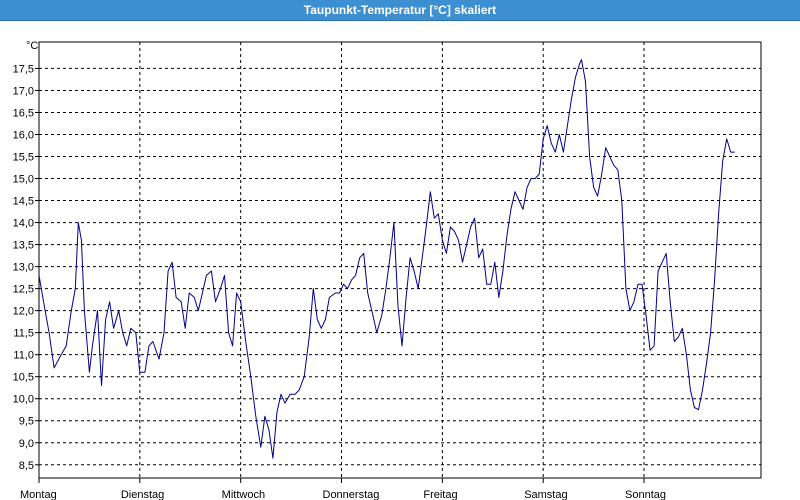 This screenshot has width=800, height=500. Describe the element at coordinates (23, 268) in the screenshot. I see `y-tick-label: 13,0` at that location.